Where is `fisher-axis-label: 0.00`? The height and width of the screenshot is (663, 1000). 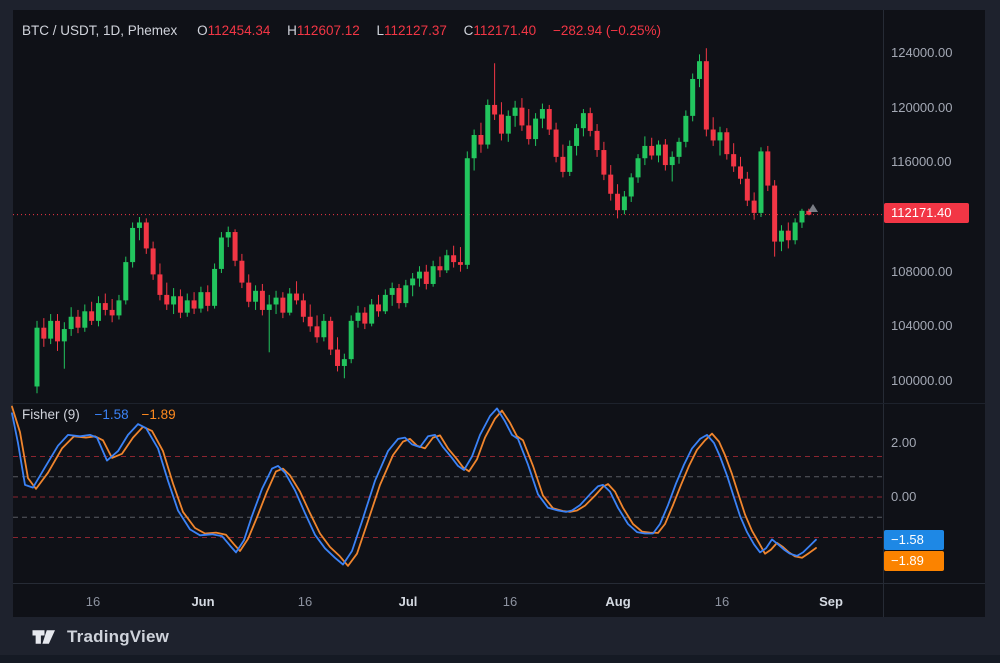
fisher-axis-label: 0.00 is located at coordinates (904, 496).